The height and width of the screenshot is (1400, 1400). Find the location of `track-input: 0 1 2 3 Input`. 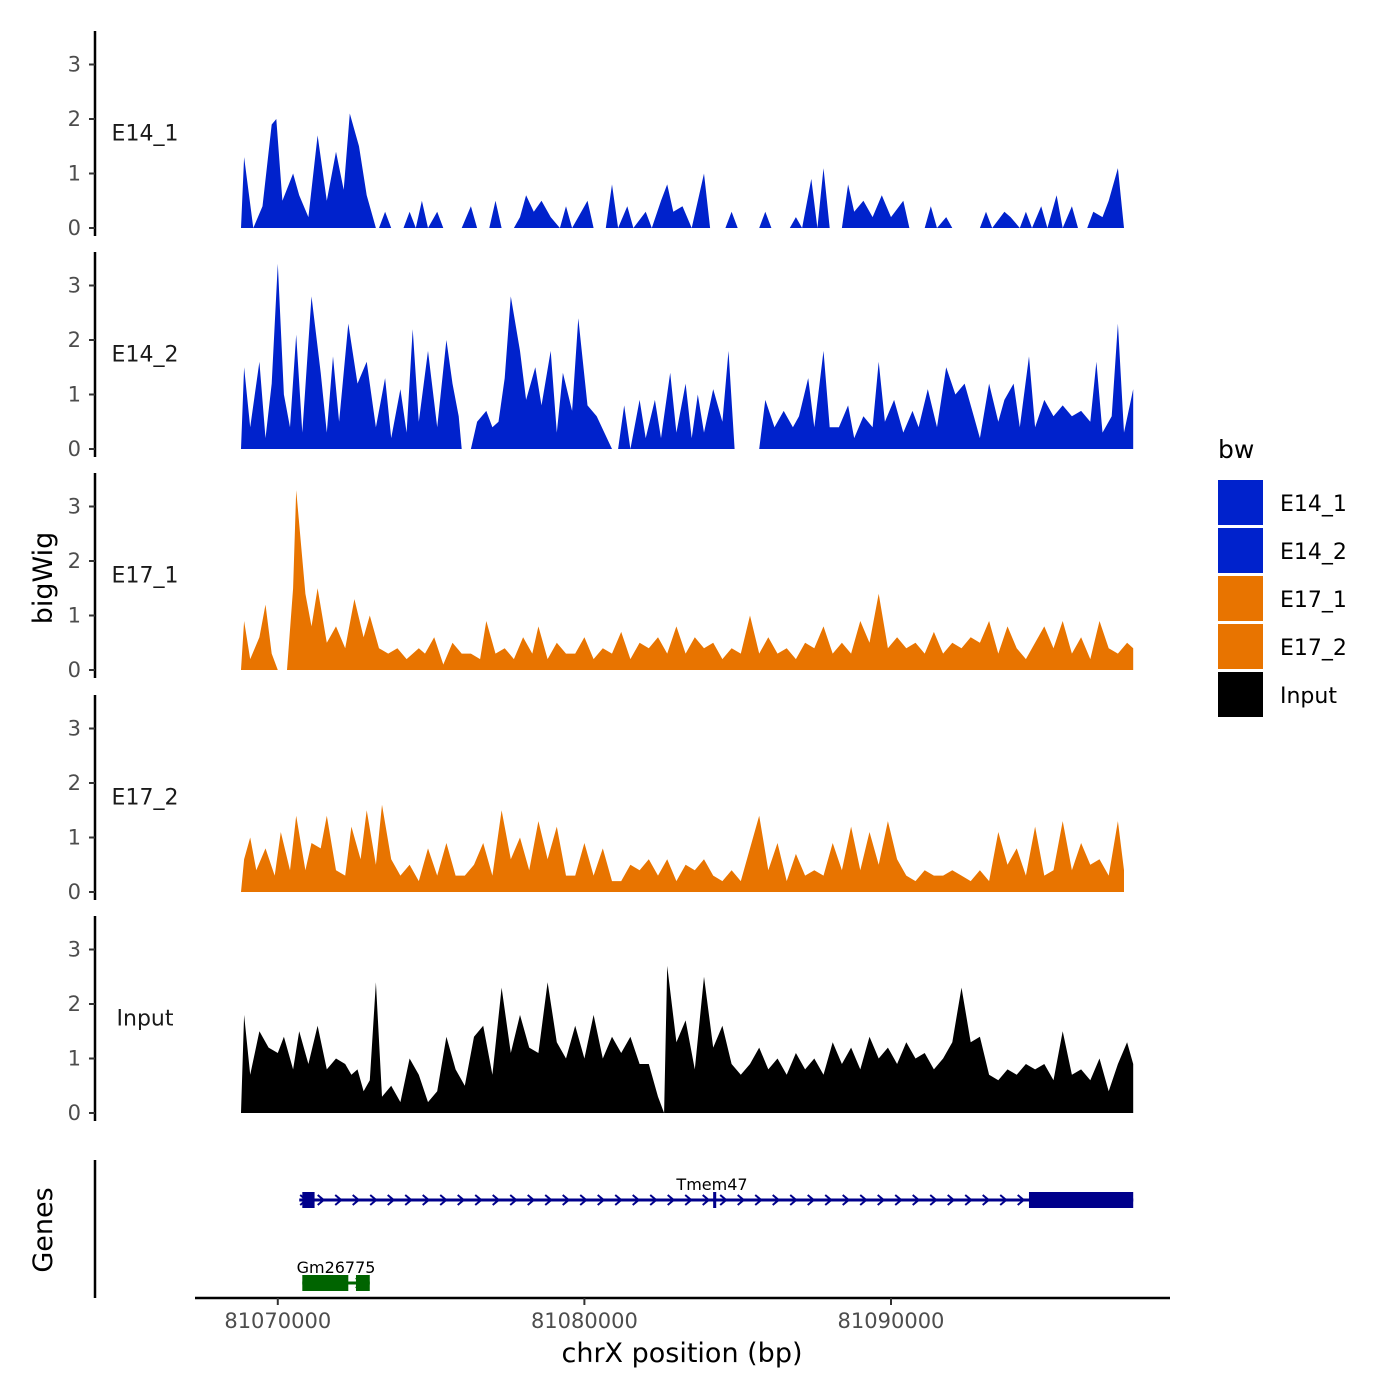

track-input: 0 1 2 3 Input is located at coordinates (601, 1020).